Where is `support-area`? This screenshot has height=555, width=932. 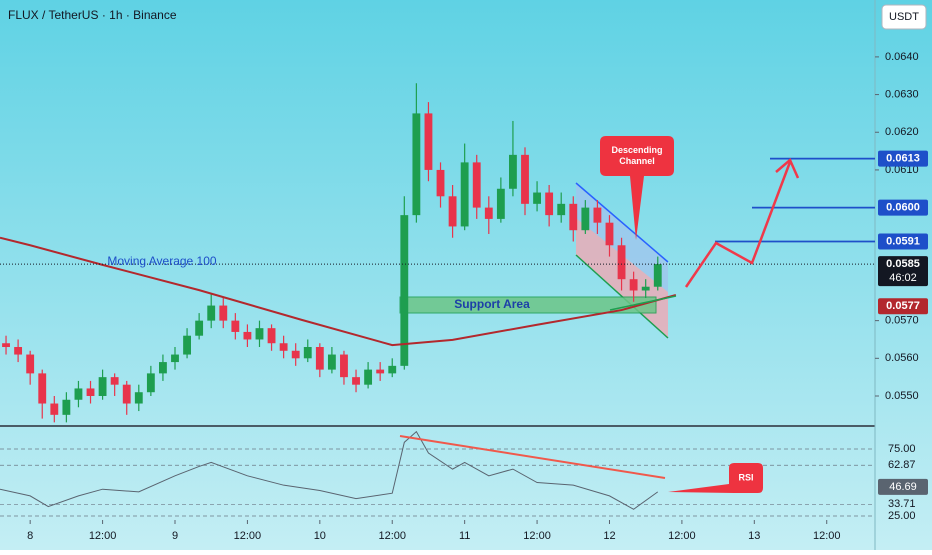 support-area is located at coordinates (528, 305).